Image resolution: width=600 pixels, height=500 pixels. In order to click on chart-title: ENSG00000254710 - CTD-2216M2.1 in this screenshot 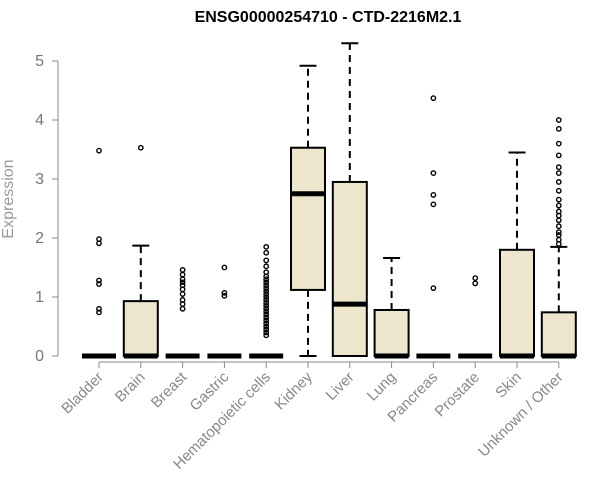, I will do `click(328, 17)`.